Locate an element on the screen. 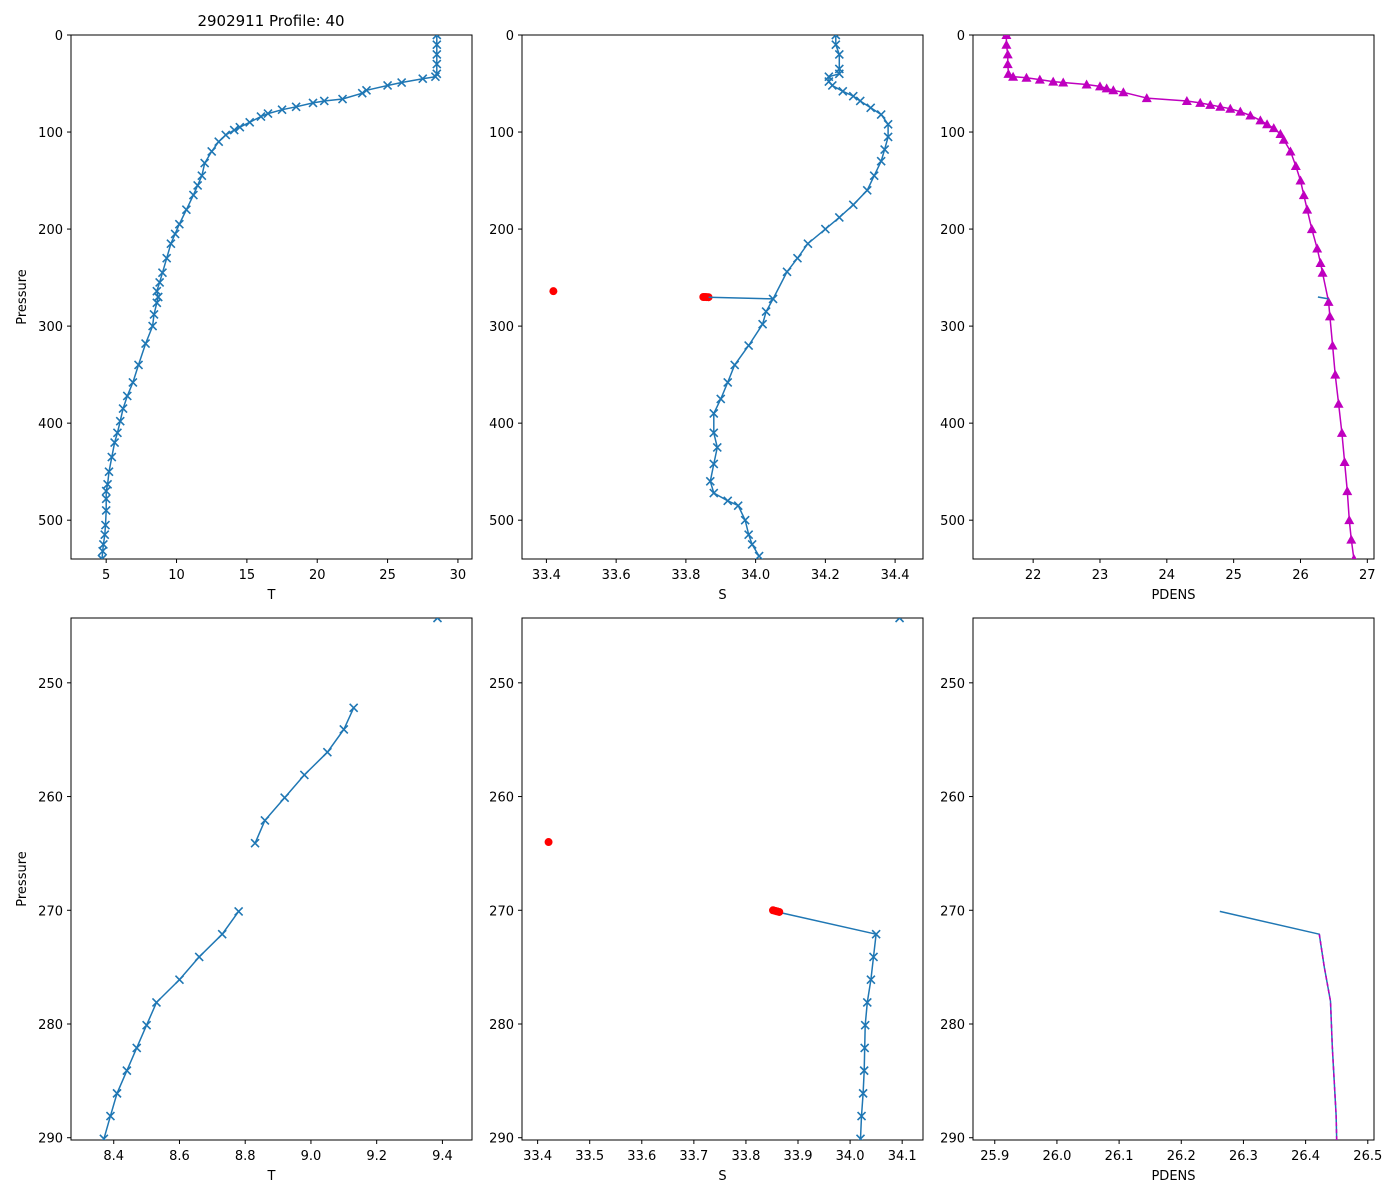  y-tick-label: 400 is located at coordinates (50, 424).